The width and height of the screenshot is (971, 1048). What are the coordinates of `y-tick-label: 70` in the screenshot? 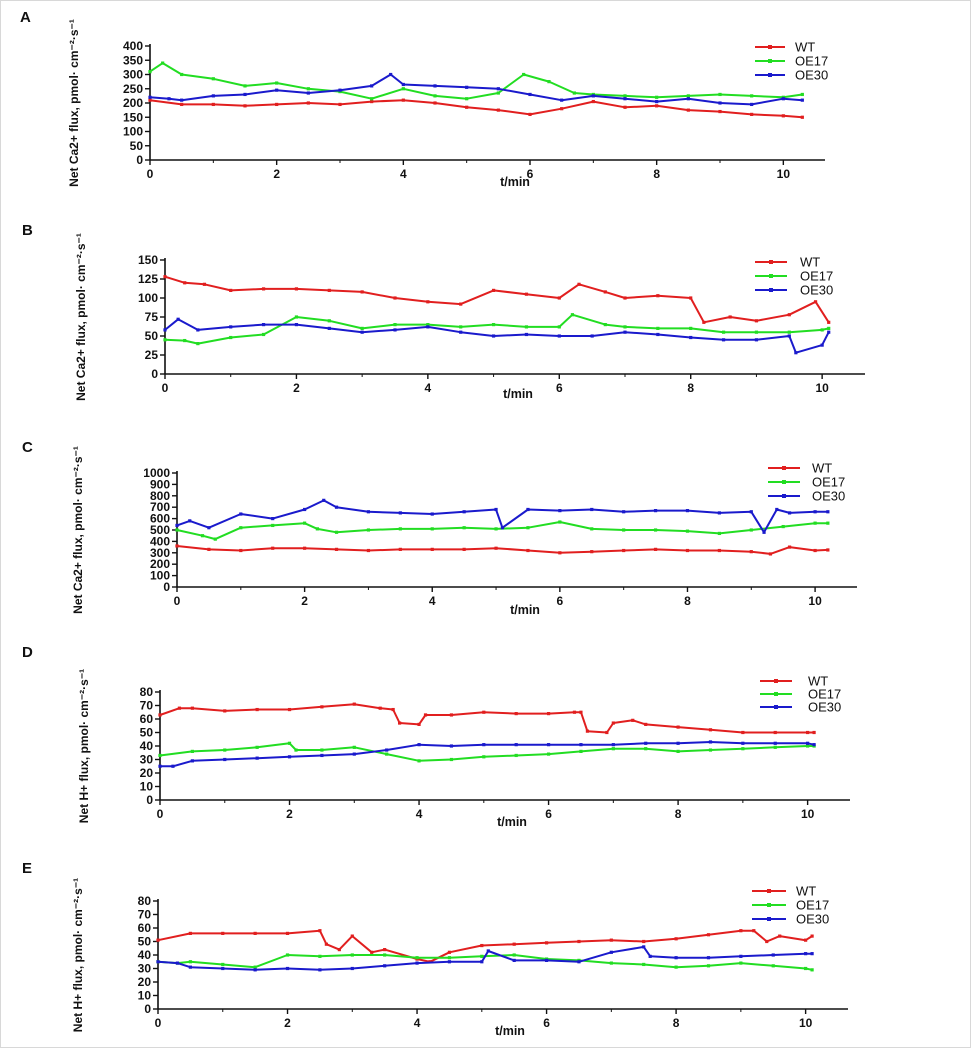 It's located at (145, 915).